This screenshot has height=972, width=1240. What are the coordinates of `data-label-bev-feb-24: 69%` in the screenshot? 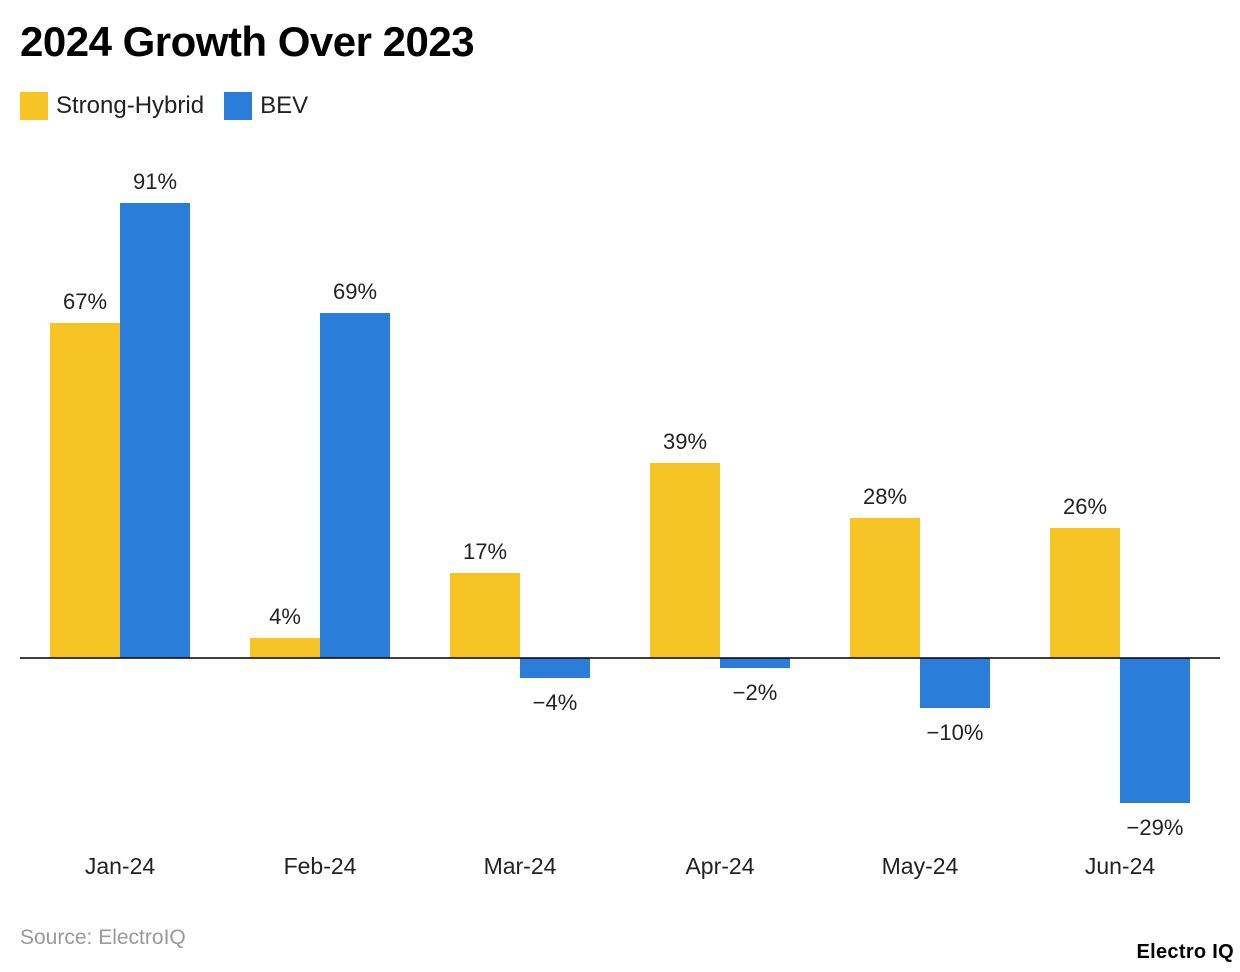 It's located at (355, 291).